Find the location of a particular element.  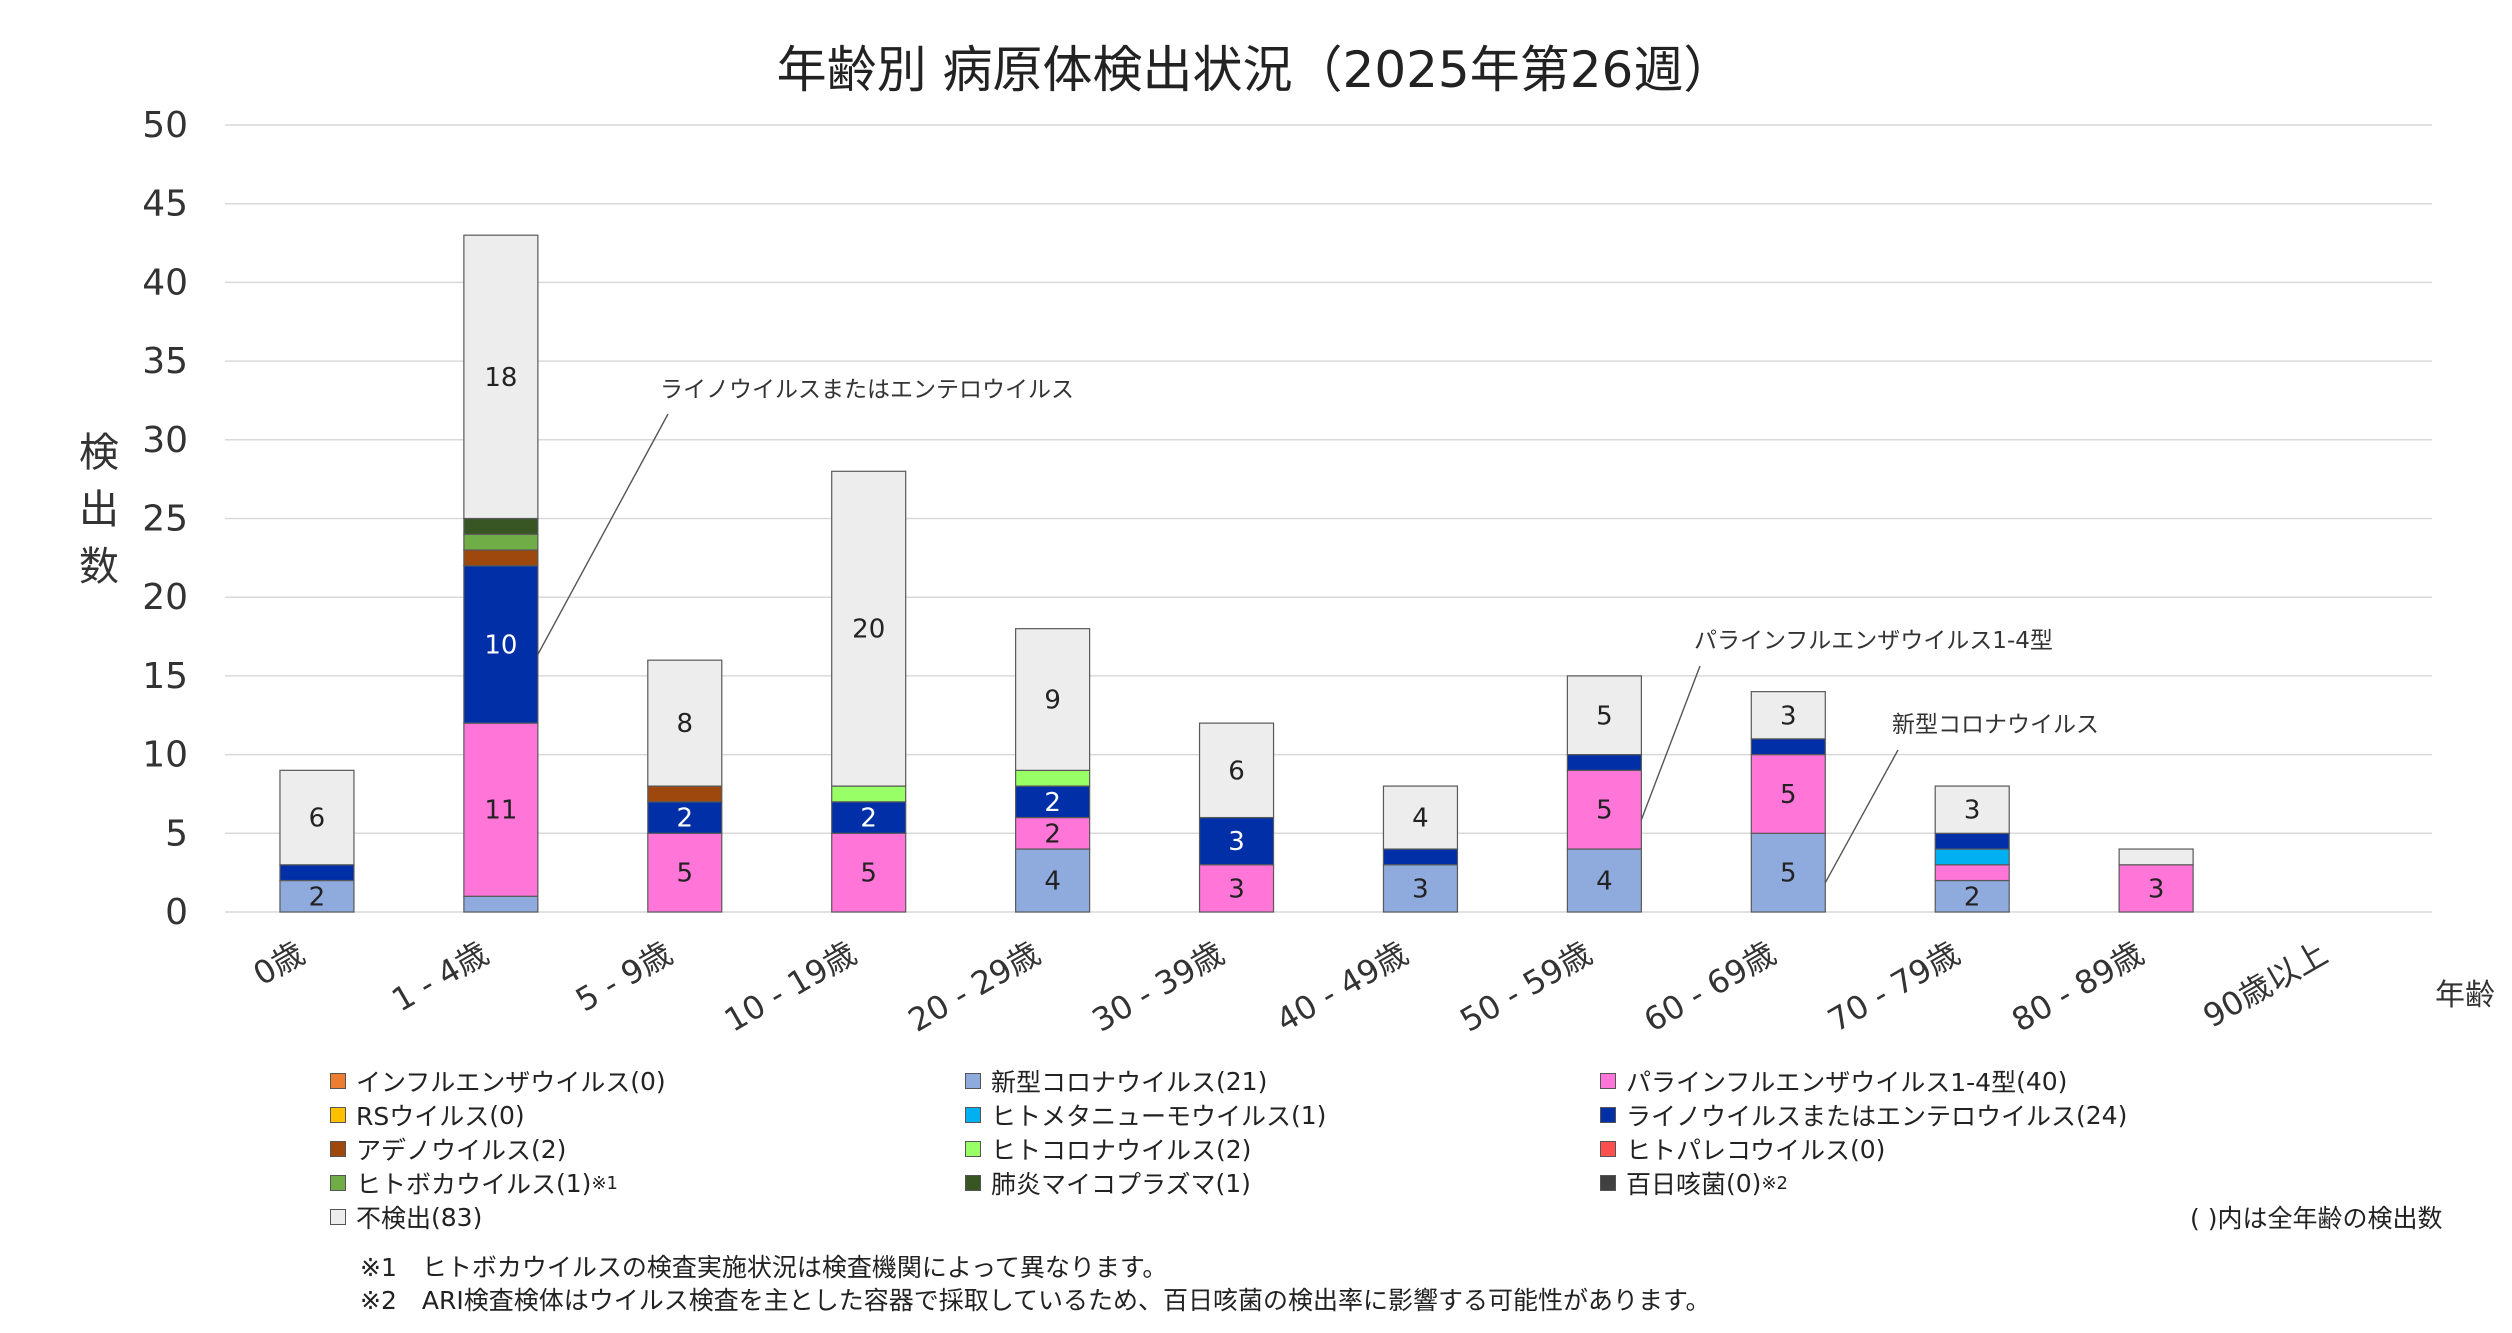

legend-item: 新型コロナウイルス (21) is located at coordinates (1116, 1081).